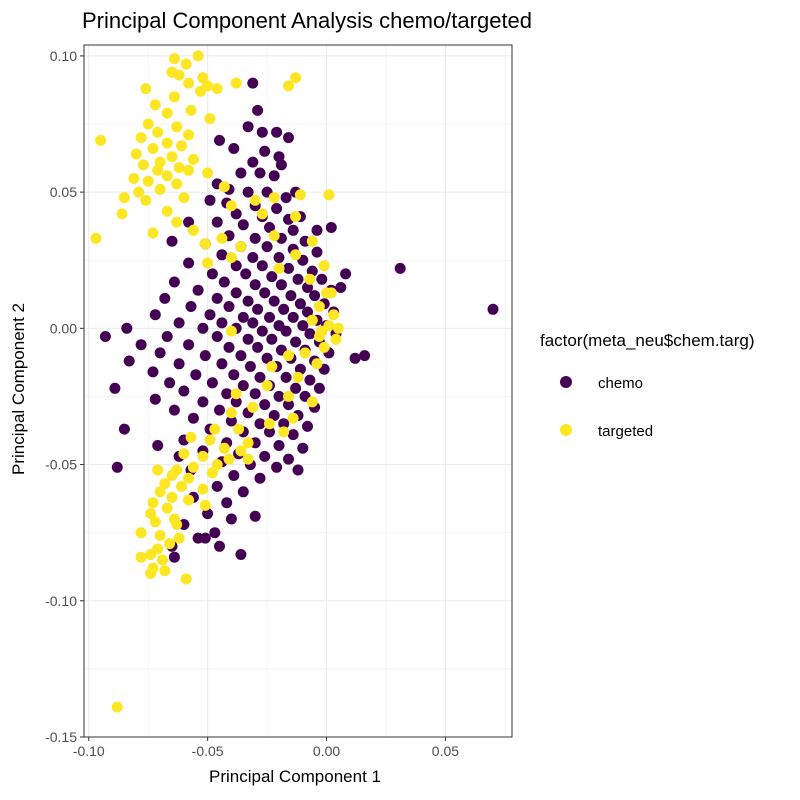  What do you see at coordinates (61, 601) in the screenshot?
I see `y-tick-label: -0.10` at bounding box center [61, 601].